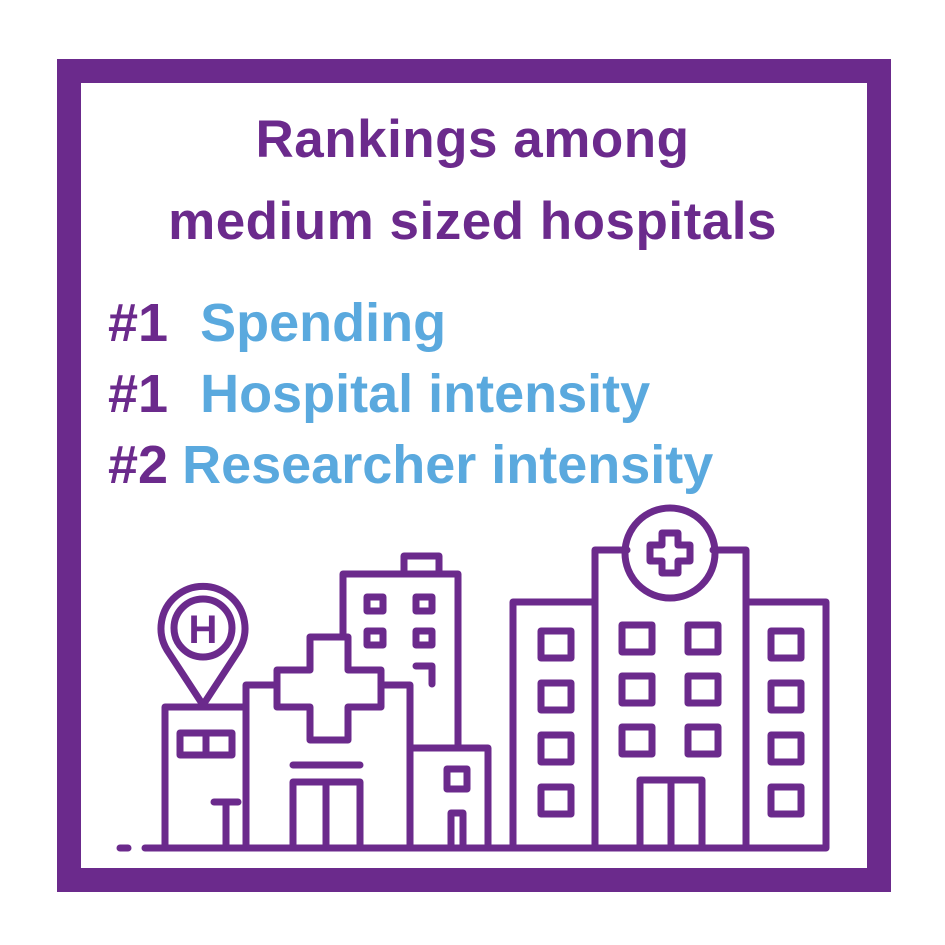  I want to click on ranking-item-spending: #1 Spending, so click(277, 323).